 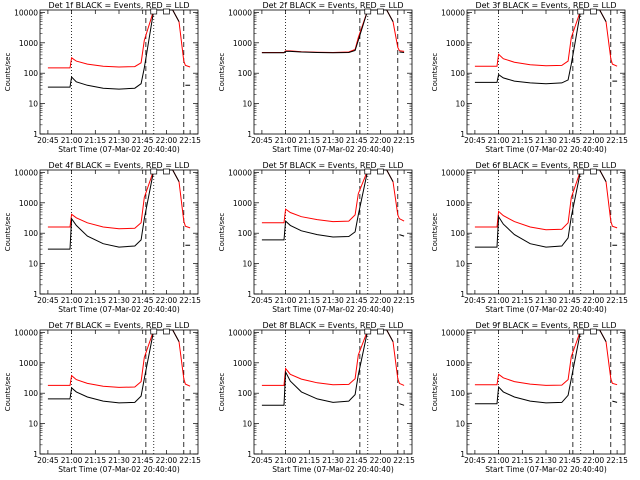 I want to click on panel-title: Det 5f BLACK = Events, RED = LLD, so click(x=332, y=165).